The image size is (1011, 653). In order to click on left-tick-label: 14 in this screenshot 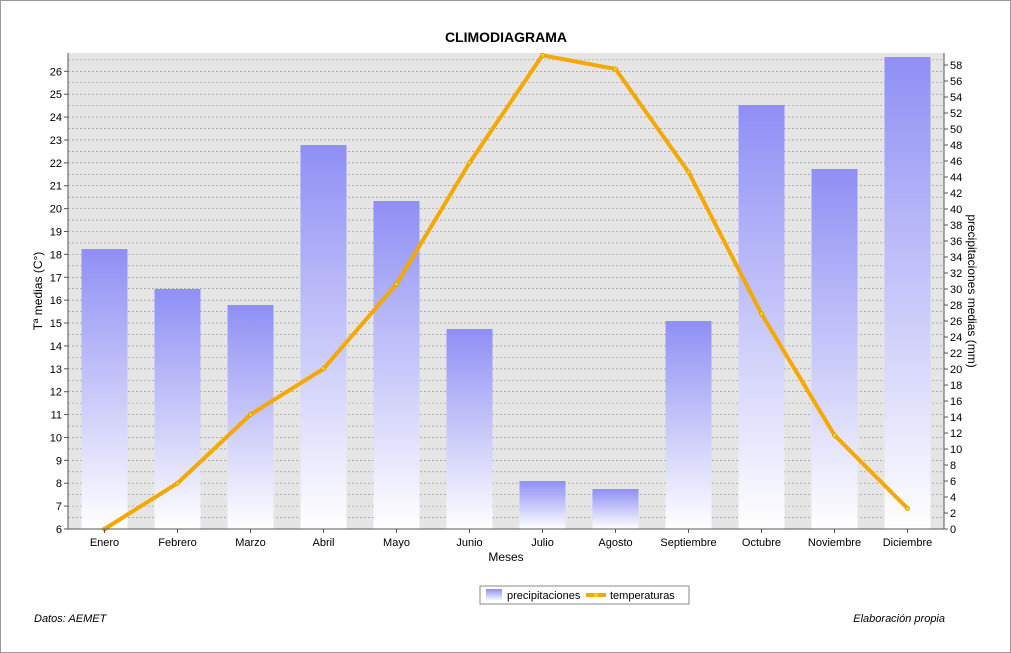, I will do `click(56, 347)`.